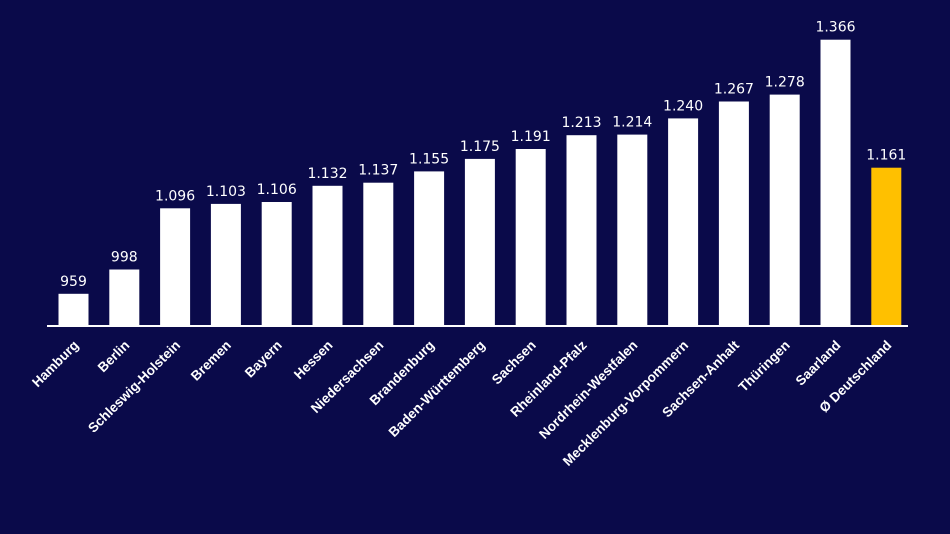 This screenshot has width=950, height=534. Describe the element at coordinates (226, 192) in the screenshot. I see `data-label: 1.103` at that location.